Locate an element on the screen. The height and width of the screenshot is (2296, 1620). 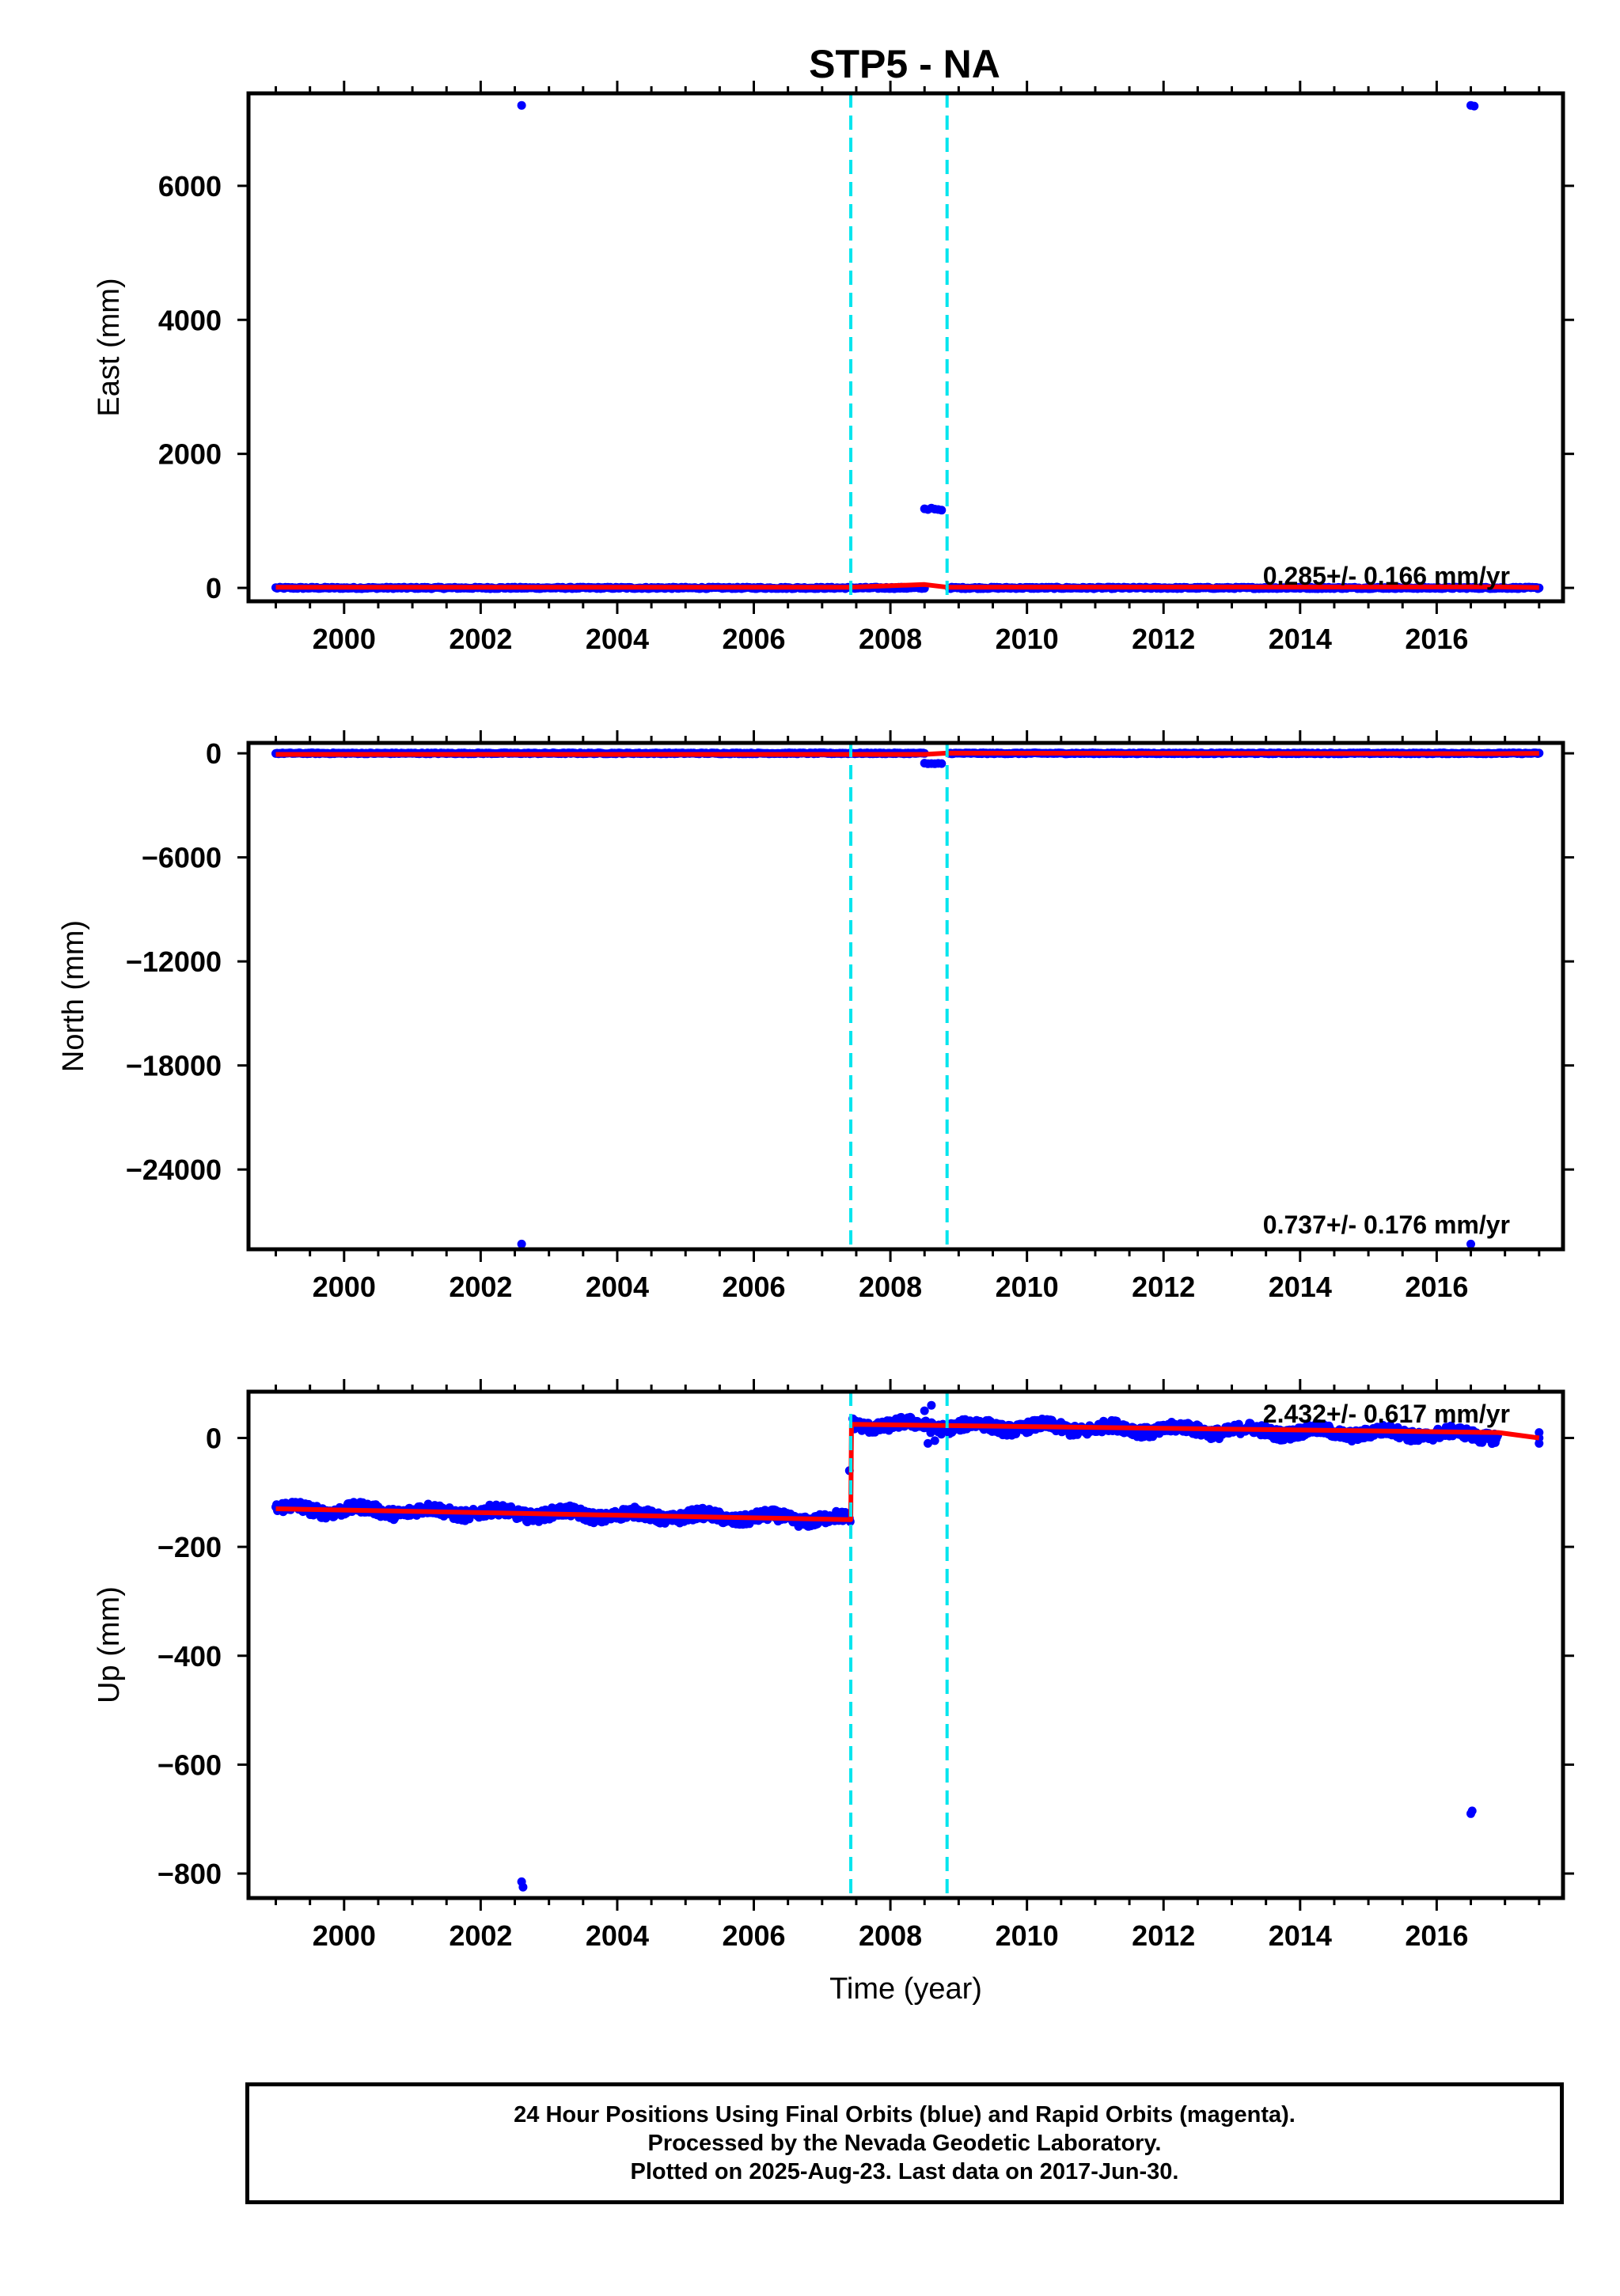
y-tick-label: −400 is located at coordinates (189, 1656).